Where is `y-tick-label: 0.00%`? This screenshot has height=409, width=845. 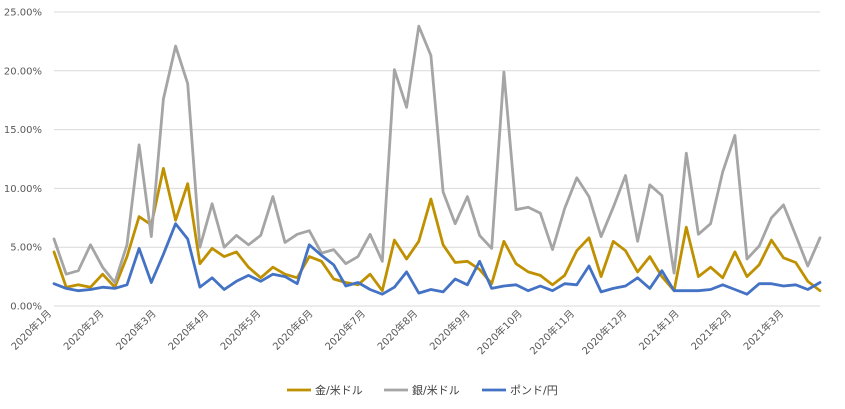 y-tick-label: 0.00% is located at coordinates (26, 307).